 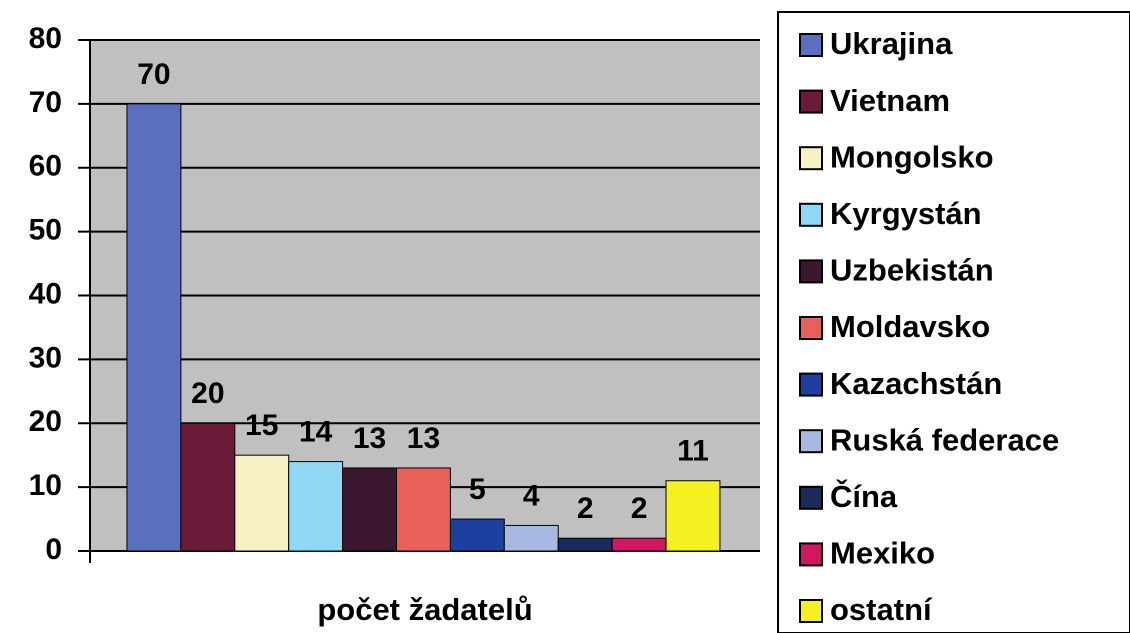 I want to click on y-tick-label: 50, so click(x=45, y=230).